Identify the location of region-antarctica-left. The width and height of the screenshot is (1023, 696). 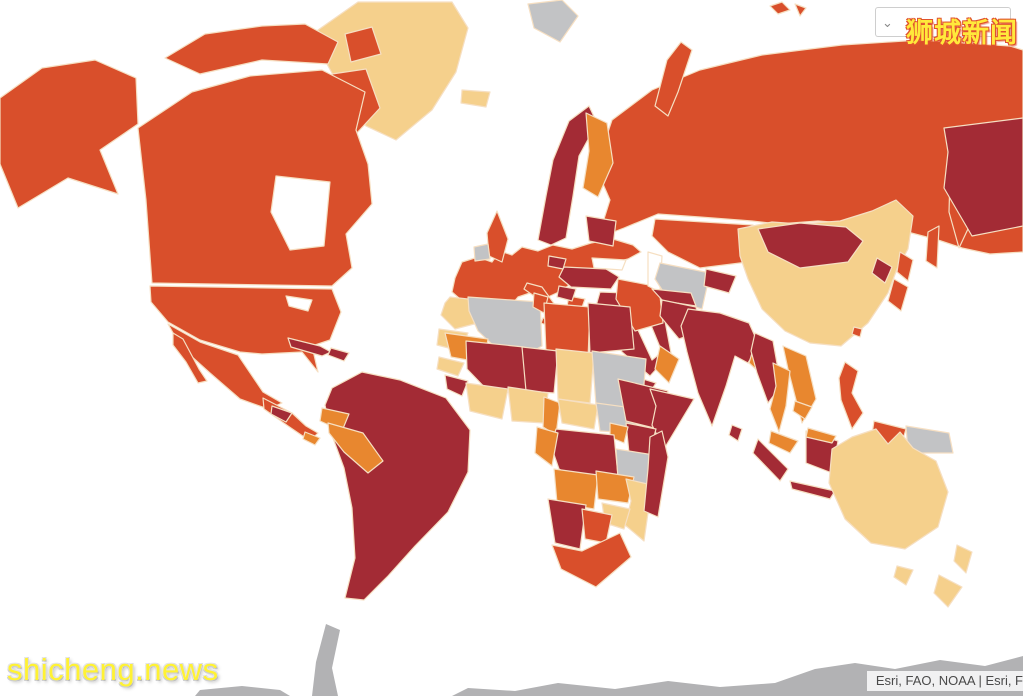
(242, 691).